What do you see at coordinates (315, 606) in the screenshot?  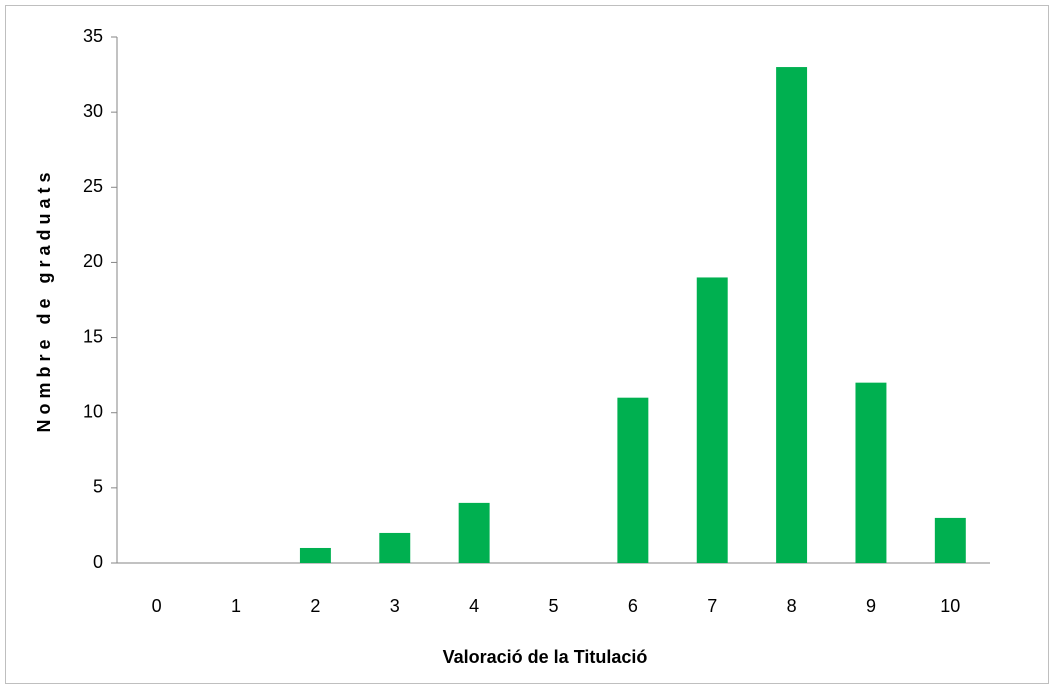 I see `x-tick-label: 2` at bounding box center [315, 606].